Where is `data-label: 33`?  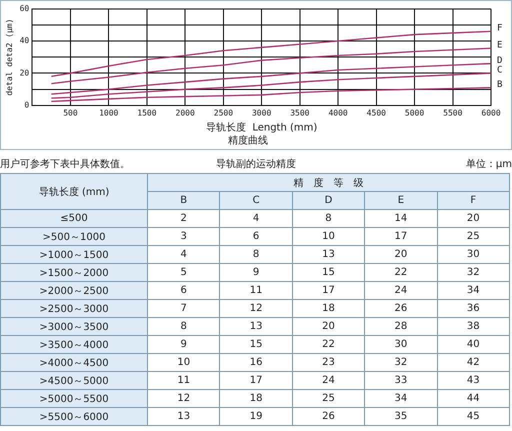
data-label: 33 is located at coordinates (401, 381).